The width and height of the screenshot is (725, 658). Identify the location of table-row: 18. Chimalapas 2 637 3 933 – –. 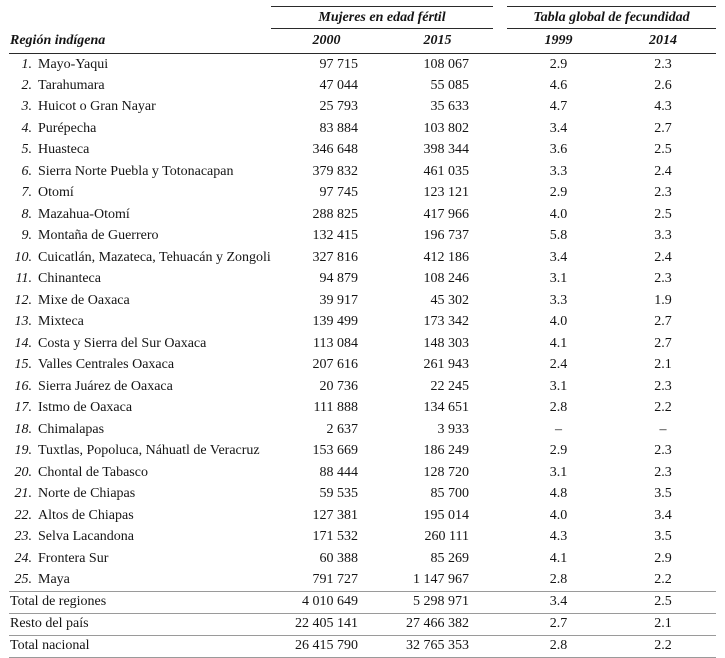
(362, 430).